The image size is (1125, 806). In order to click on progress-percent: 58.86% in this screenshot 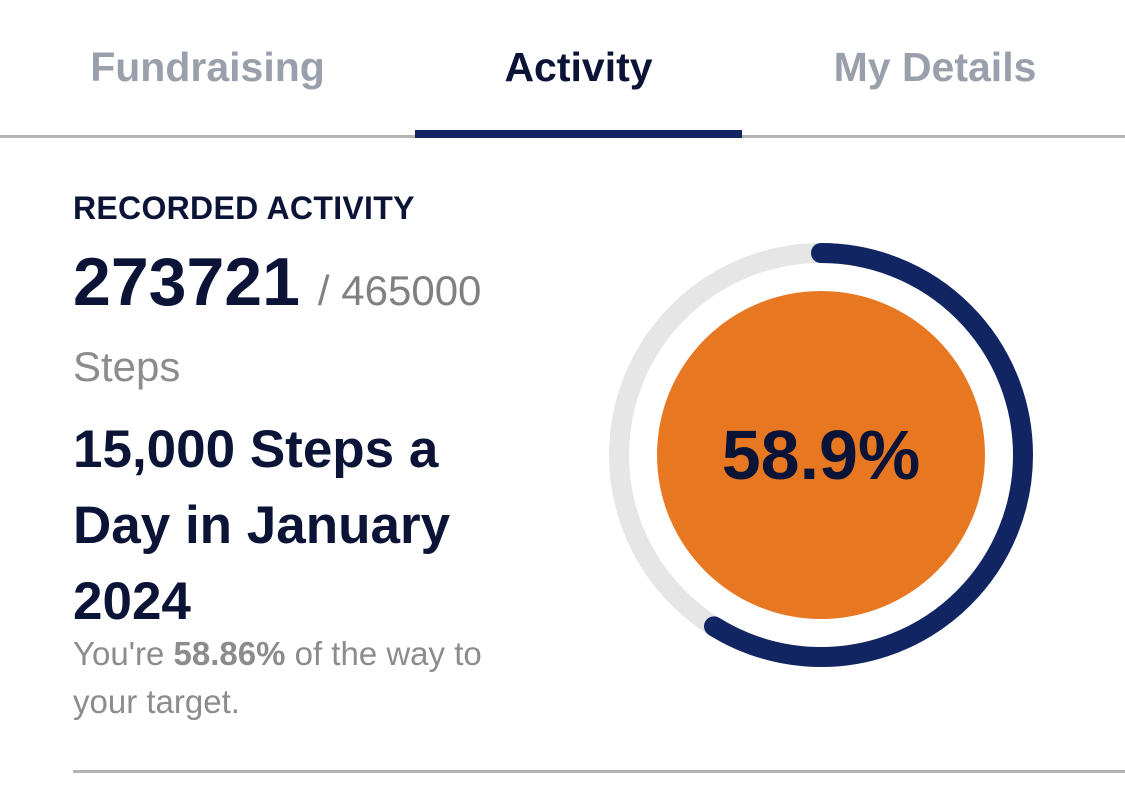, I will do `click(229, 653)`.